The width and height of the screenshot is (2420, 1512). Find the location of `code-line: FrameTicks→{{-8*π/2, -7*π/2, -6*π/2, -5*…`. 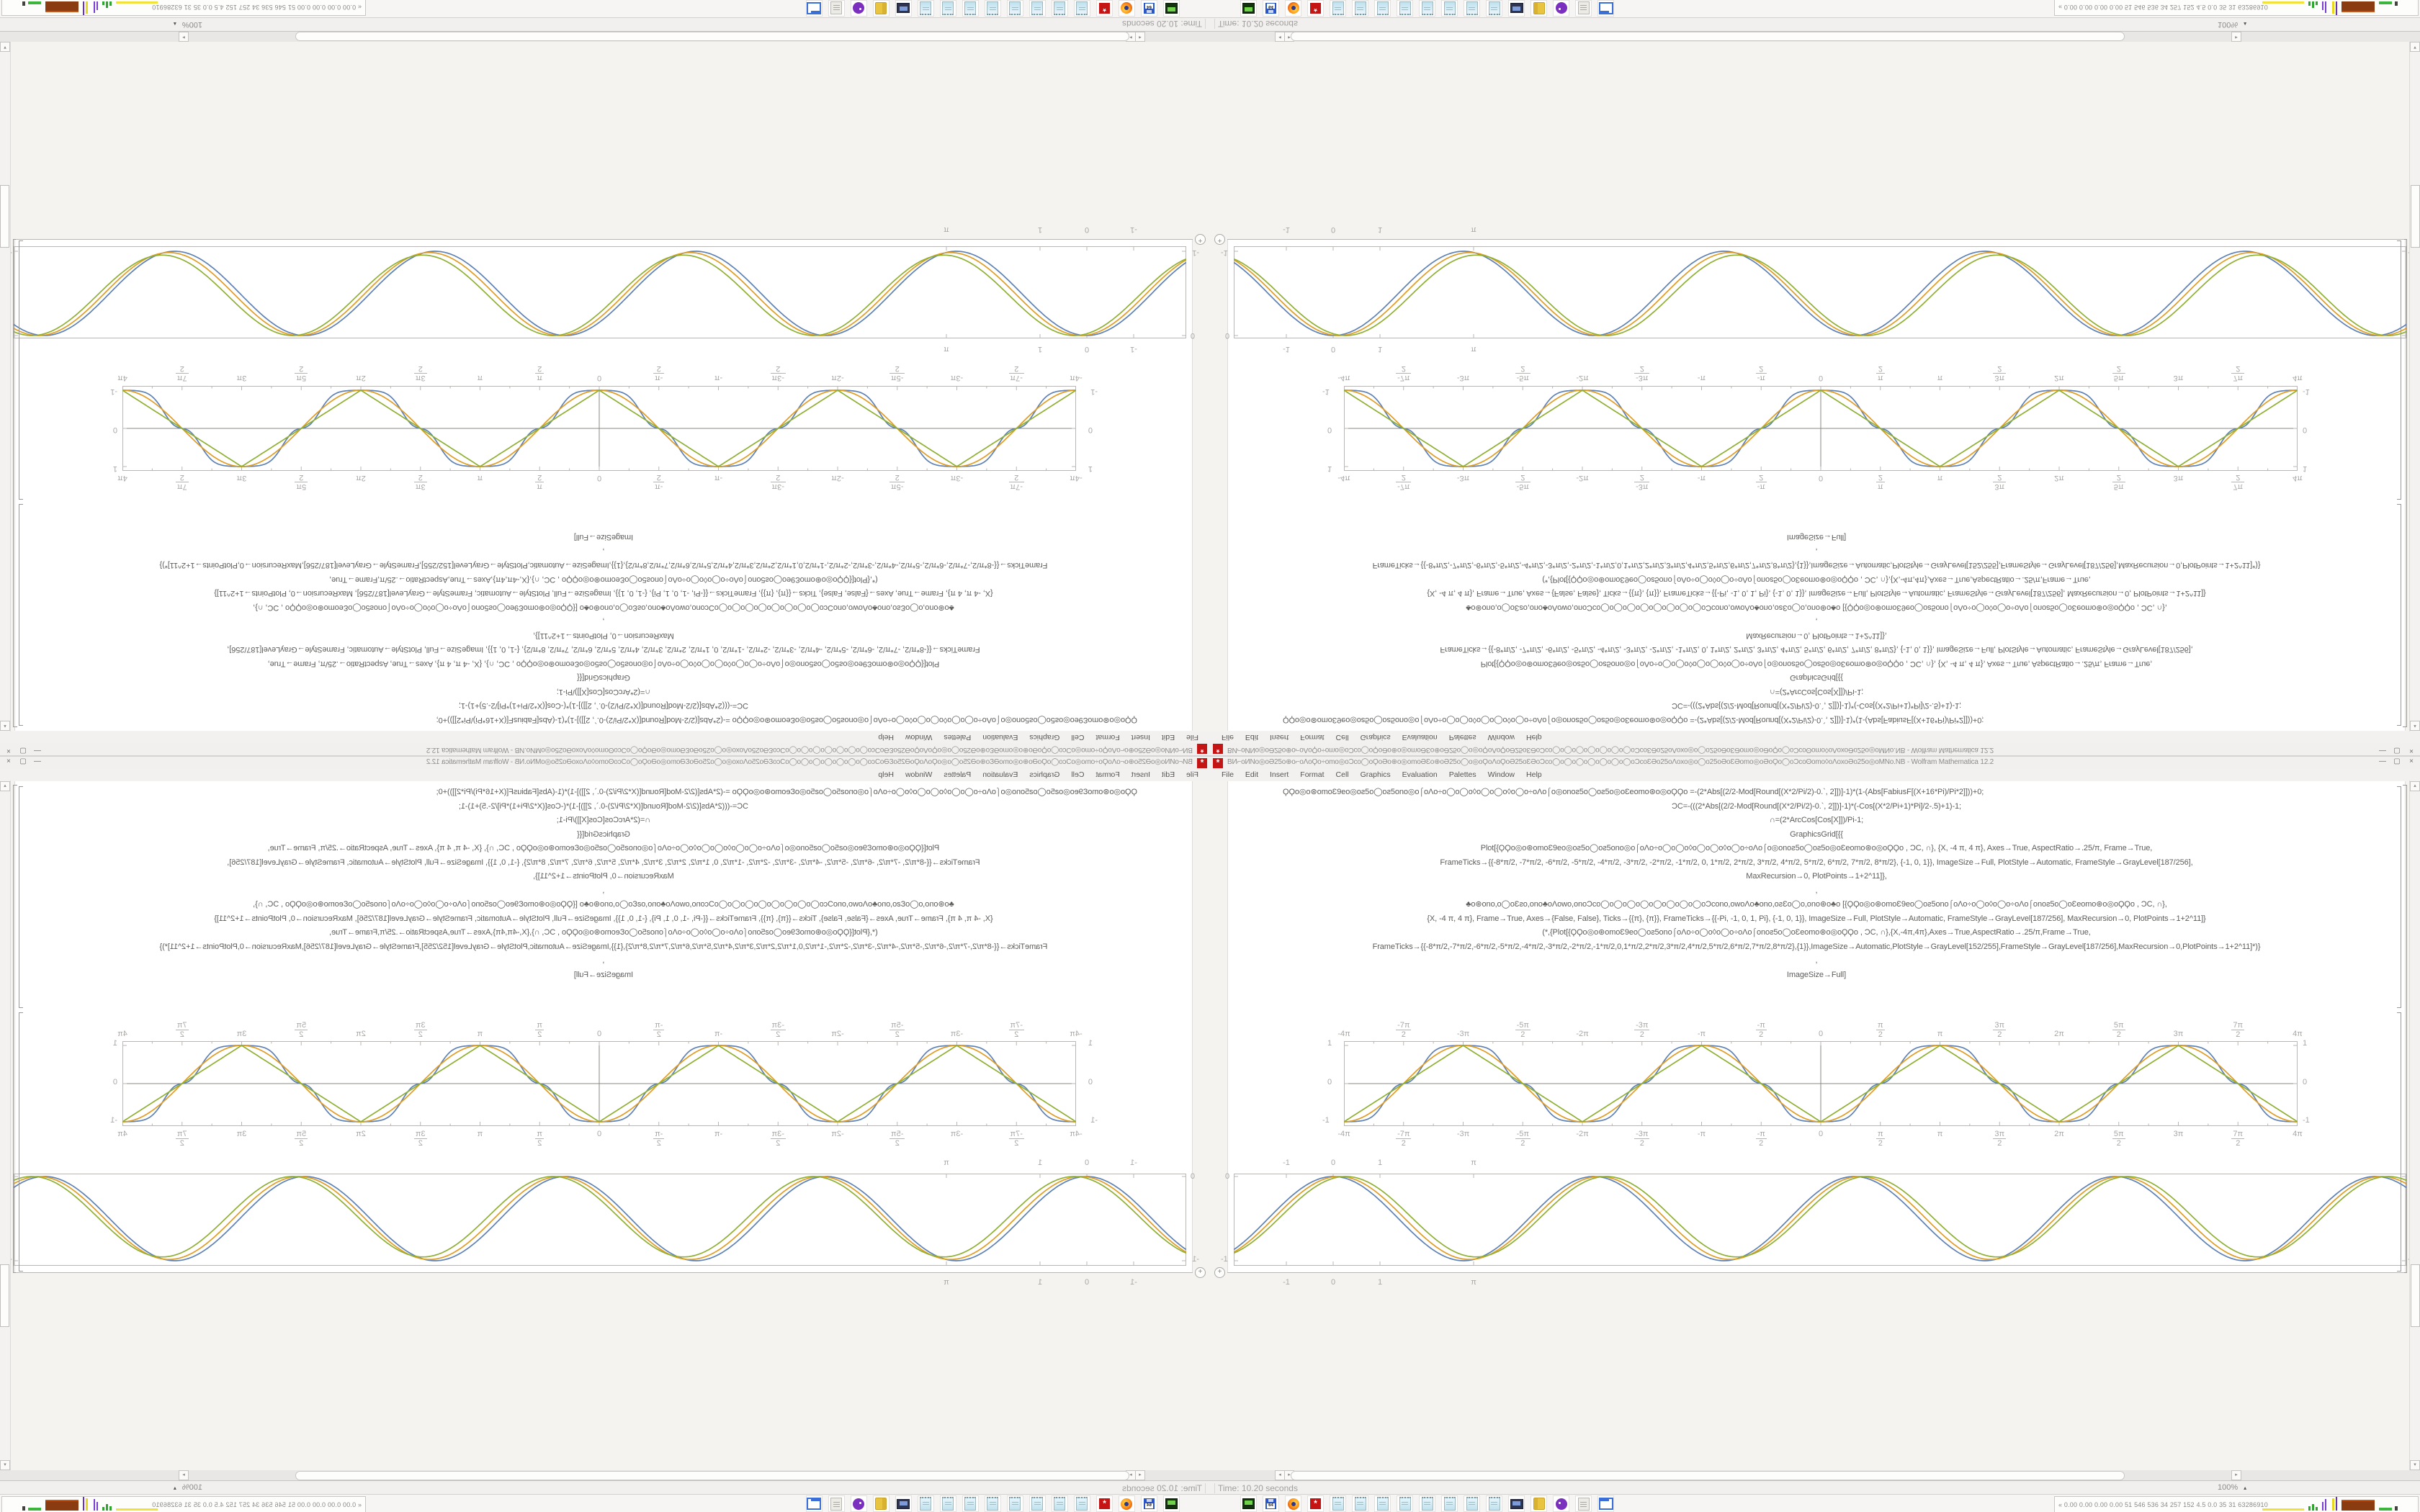

code-line: FrameTicks→{{-8*π/2, -7*π/2, -6*π/2, -5*… is located at coordinates (603, 649).